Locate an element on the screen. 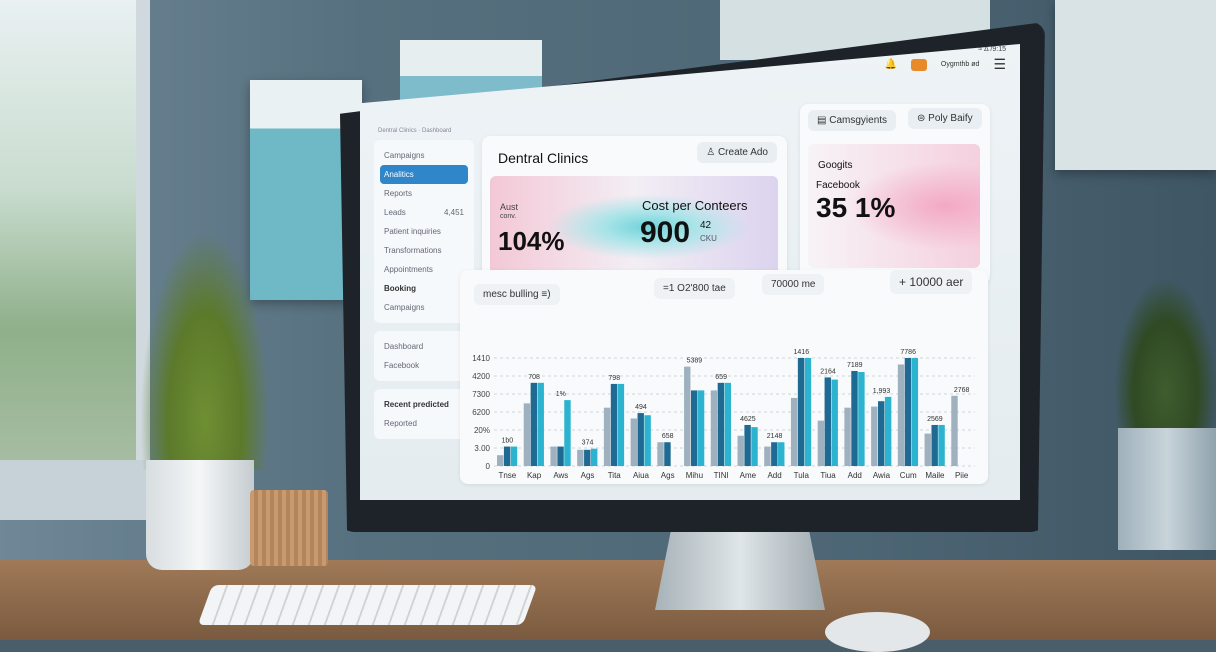 The height and width of the screenshot is (652, 1216). data-label: 2569 is located at coordinates (935, 419).